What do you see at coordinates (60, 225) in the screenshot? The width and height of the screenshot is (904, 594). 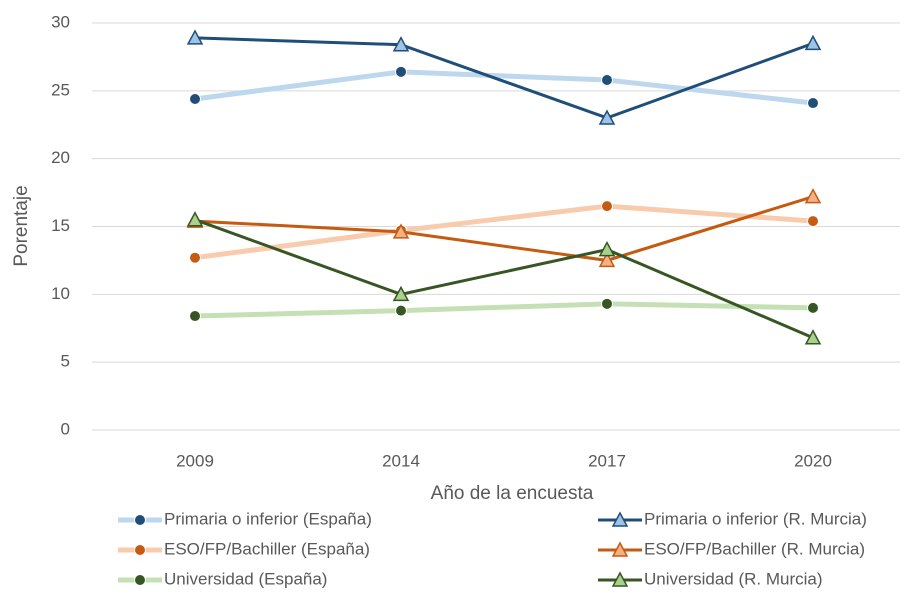 I see `y-tick-label: 15` at bounding box center [60, 225].